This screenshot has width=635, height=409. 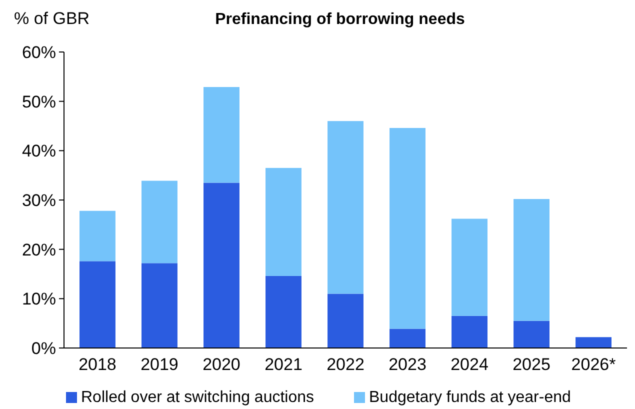 What do you see at coordinates (593, 364) in the screenshot?
I see `x-tick-label: 2026*` at bounding box center [593, 364].